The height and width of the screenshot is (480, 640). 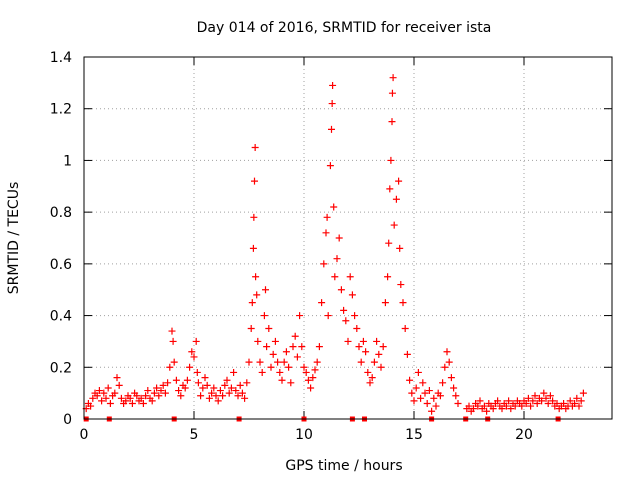 What do you see at coordinates (61, 213) in the screenshot?
I see `y-tick-label: 0.8` at bounding box center [61, 213].